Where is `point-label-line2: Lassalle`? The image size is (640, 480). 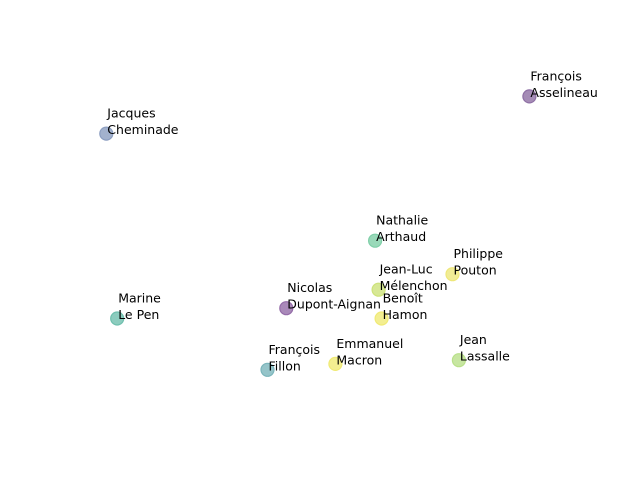
point-label-line2: Lassalle is located at coordinates (485, 356).